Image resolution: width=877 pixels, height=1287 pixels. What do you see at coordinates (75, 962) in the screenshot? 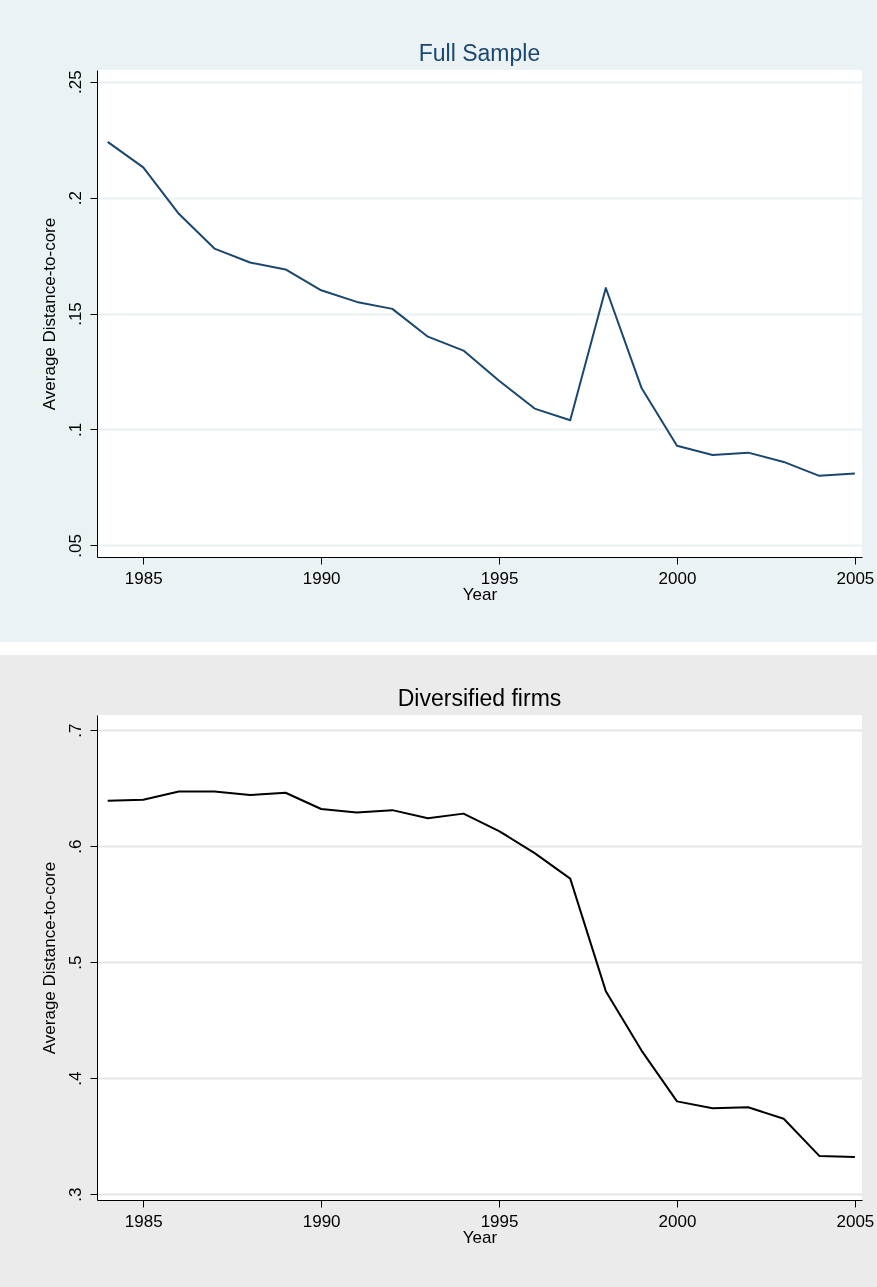
I see `y-tick-label: .5` at bounding box center [75, 962].